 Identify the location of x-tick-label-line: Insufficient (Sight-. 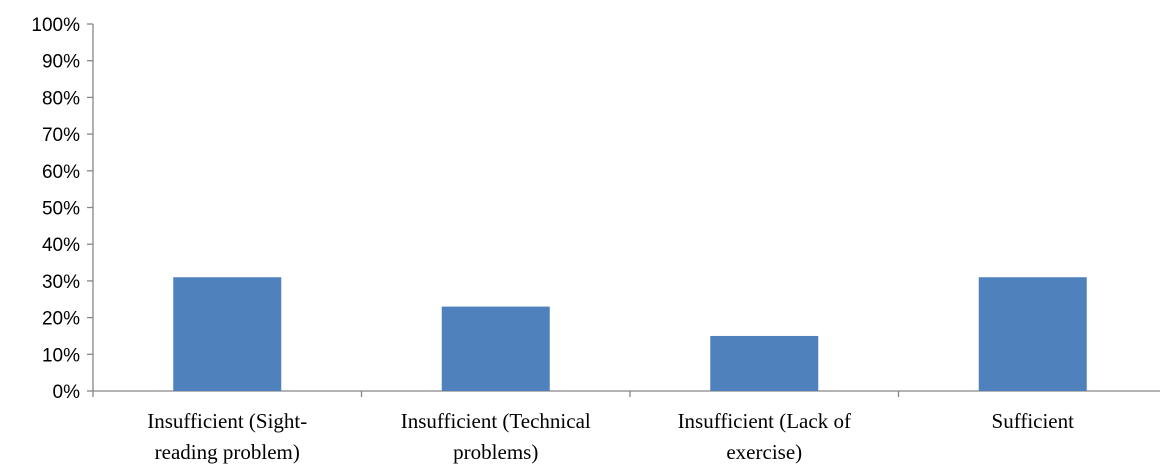
(227, 421).